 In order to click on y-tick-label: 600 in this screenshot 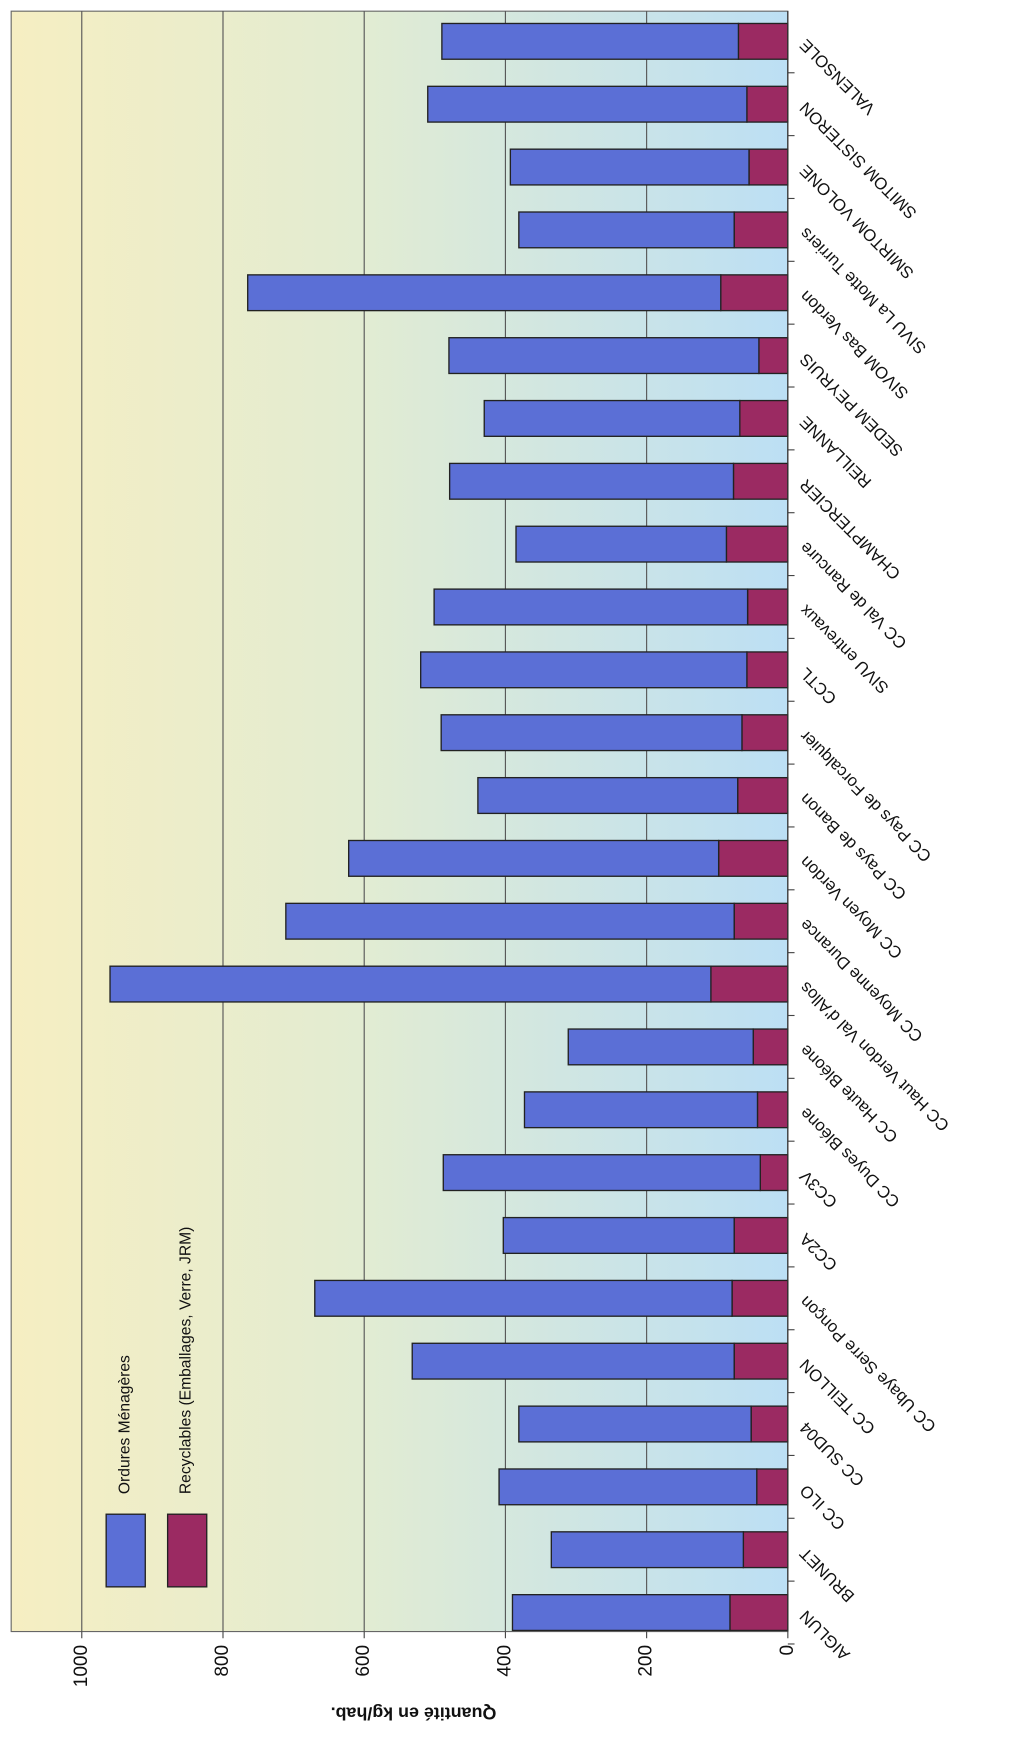, I will do `click(363, 1661)`.